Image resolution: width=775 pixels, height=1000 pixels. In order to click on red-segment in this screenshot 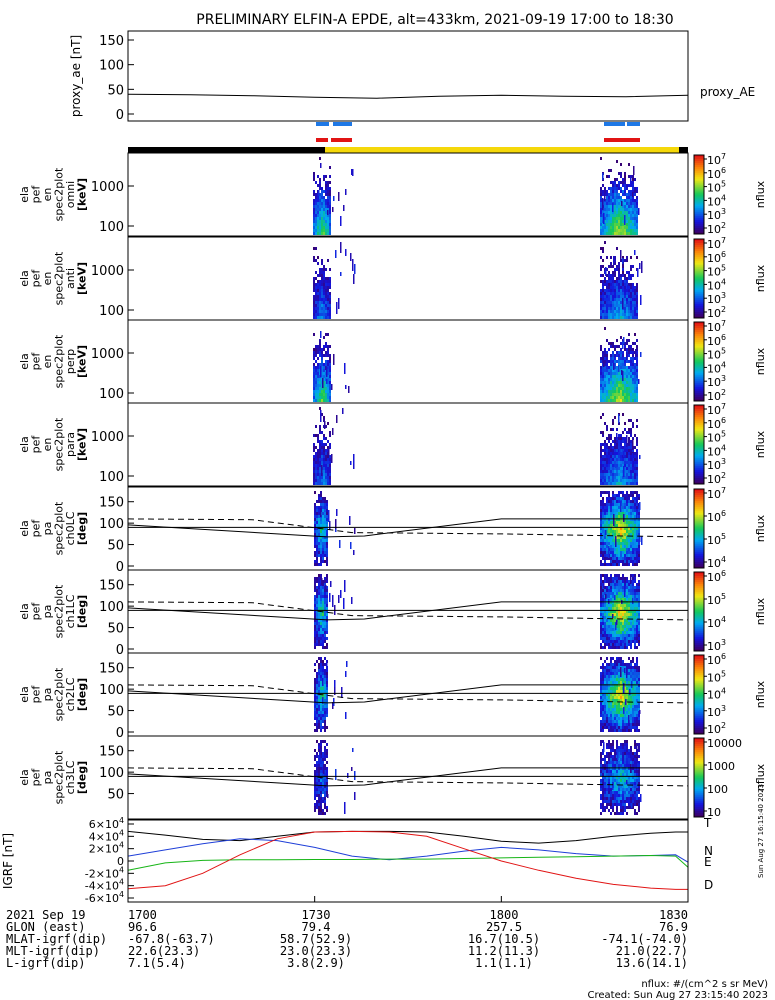, I will do `click(322, 140)`.